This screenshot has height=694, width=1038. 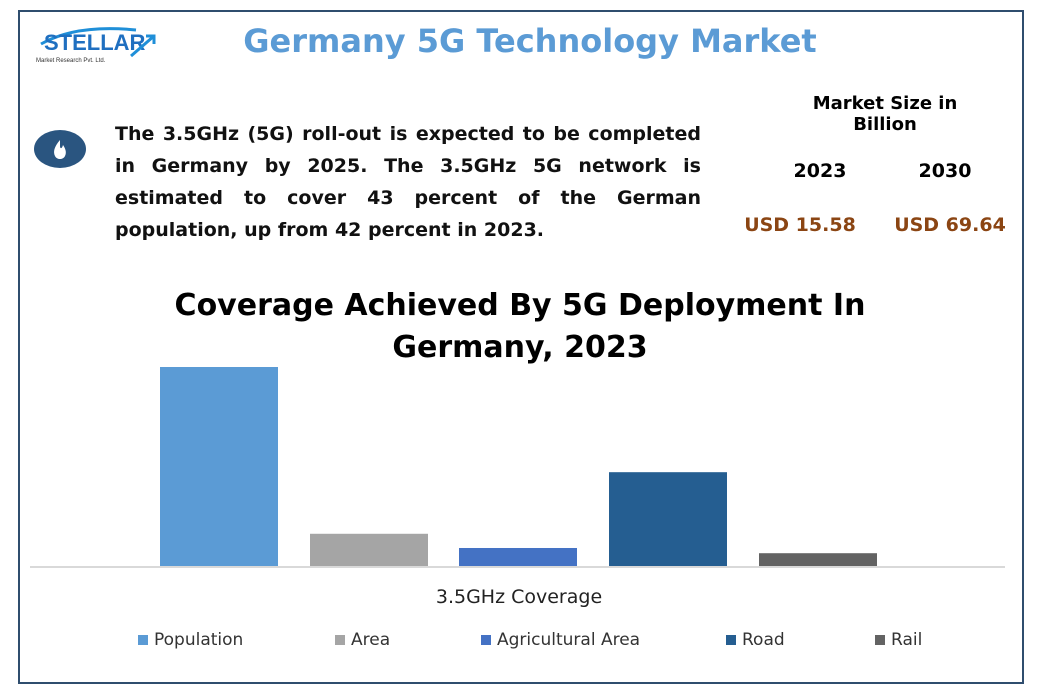 I want to click on legend-item: Road, so click(x=755, y=640).